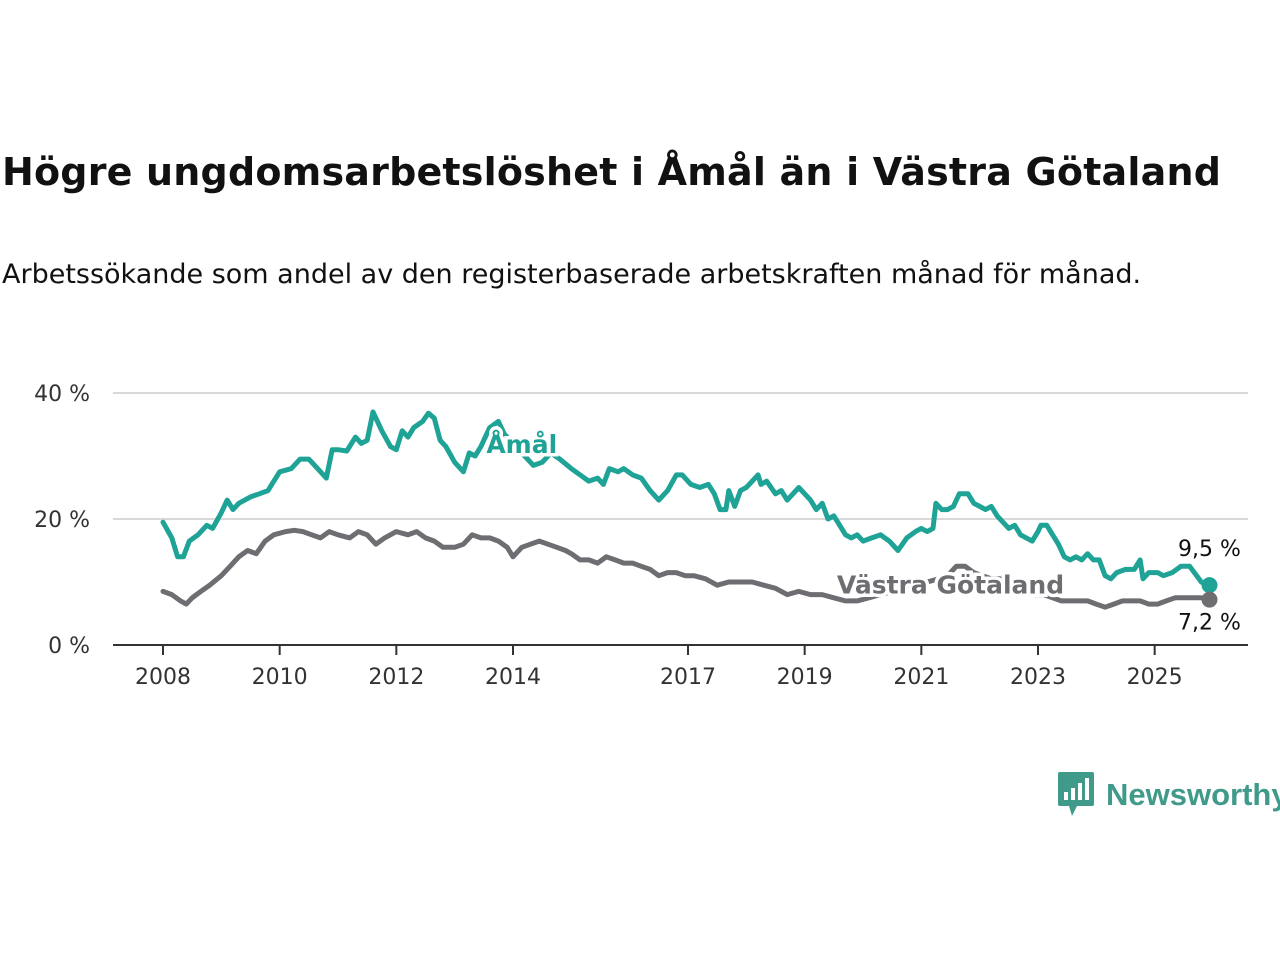 This screenshot has width=1280, height=960. Describe the element at coordinates (62, 394) in the screenshot. I see `y-tick-label: 40 %` at that location.